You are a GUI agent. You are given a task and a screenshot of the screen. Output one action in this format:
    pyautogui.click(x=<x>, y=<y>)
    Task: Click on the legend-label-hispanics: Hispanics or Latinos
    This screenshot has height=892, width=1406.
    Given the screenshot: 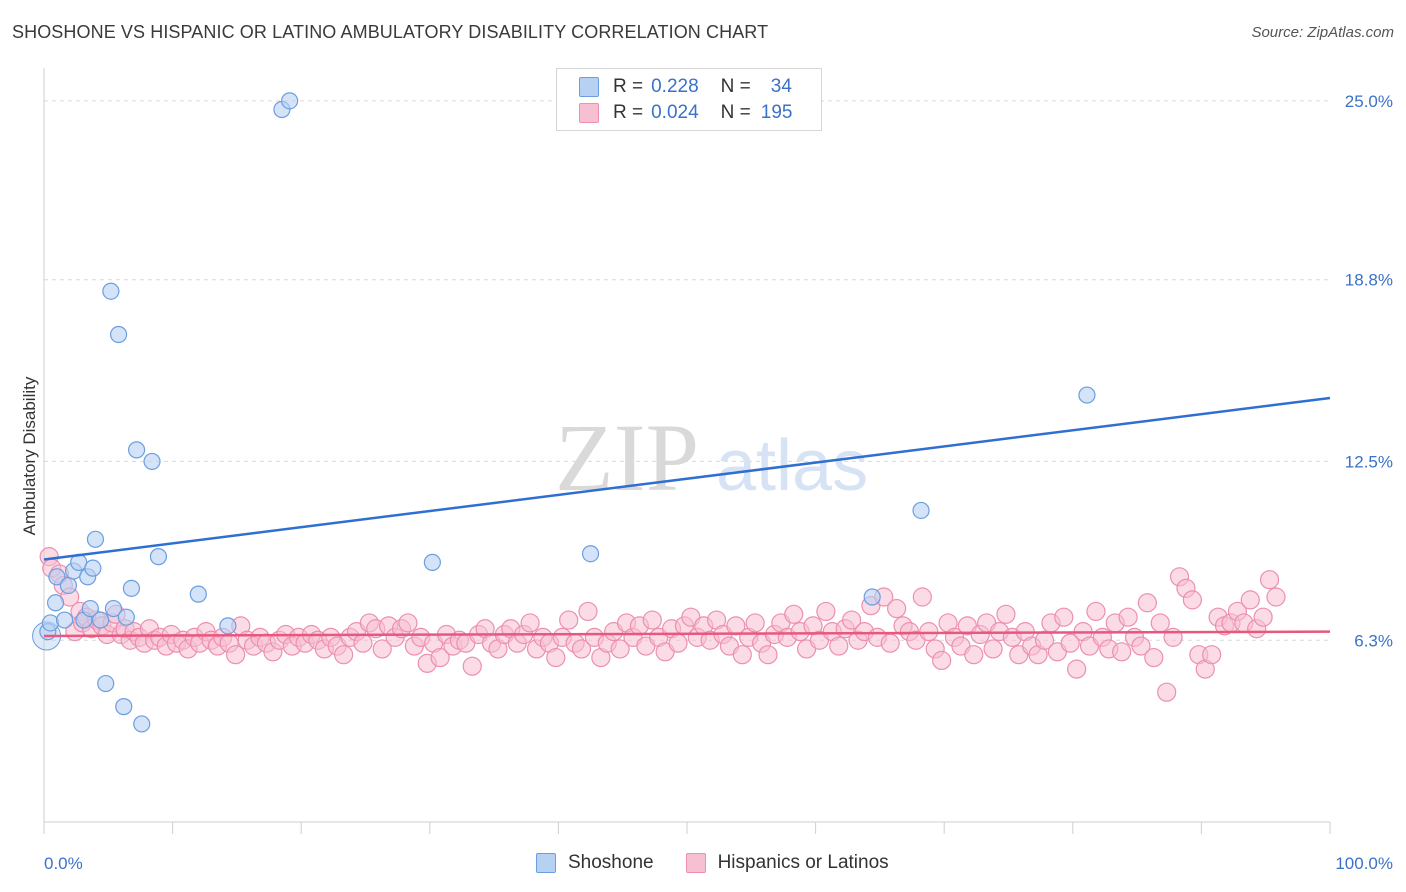 What is the action you would take?
    pyautogui.click(x=803, y=862)
    